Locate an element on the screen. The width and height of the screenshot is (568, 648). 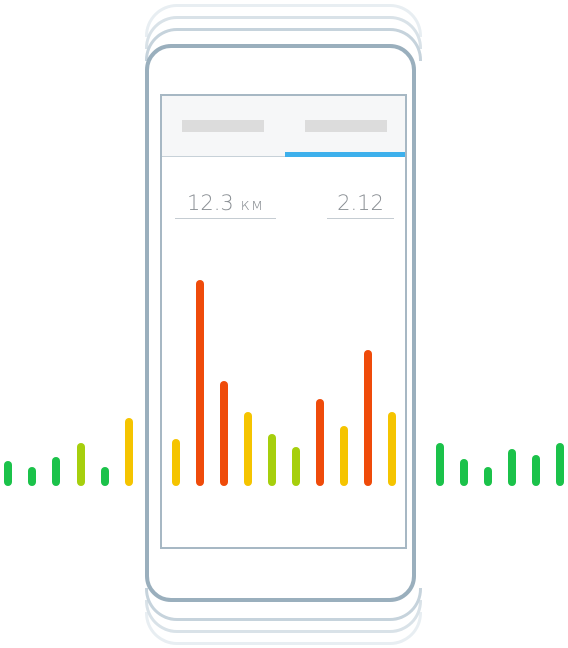
tab-first-label-placeholder is located at coordinates (223, 126).